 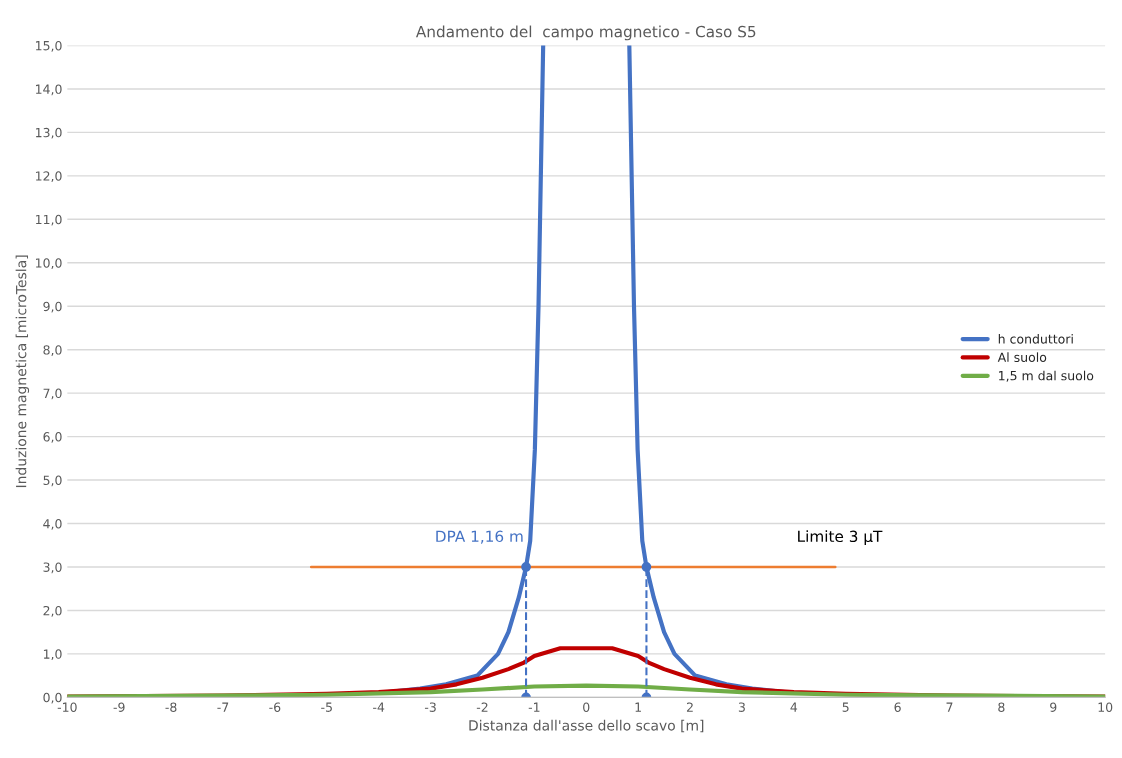 I want to click on x-tick-label: -9, so click(x=119, y=707).